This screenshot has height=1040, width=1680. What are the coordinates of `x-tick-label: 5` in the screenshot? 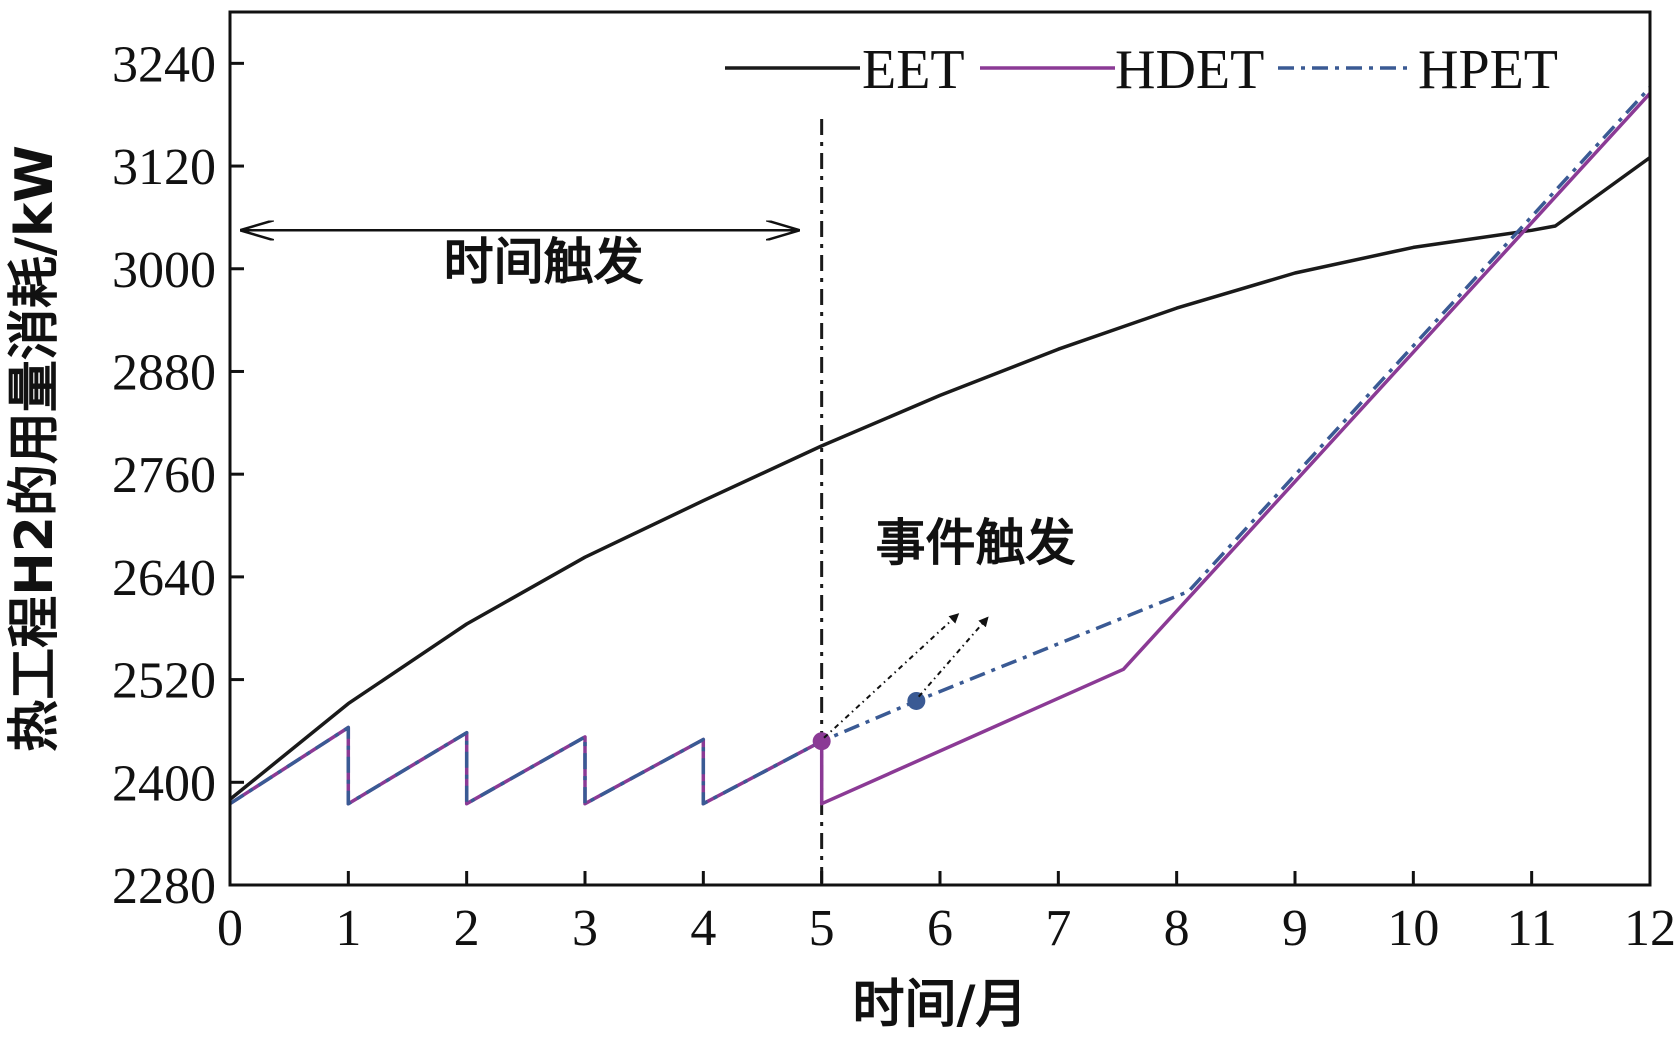 It's located at (822, 928).